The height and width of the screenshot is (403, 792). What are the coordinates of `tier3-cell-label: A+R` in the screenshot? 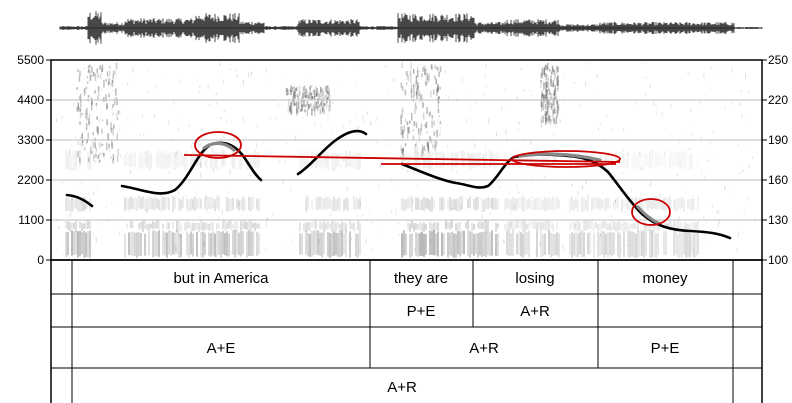 It's located at (484, 348).